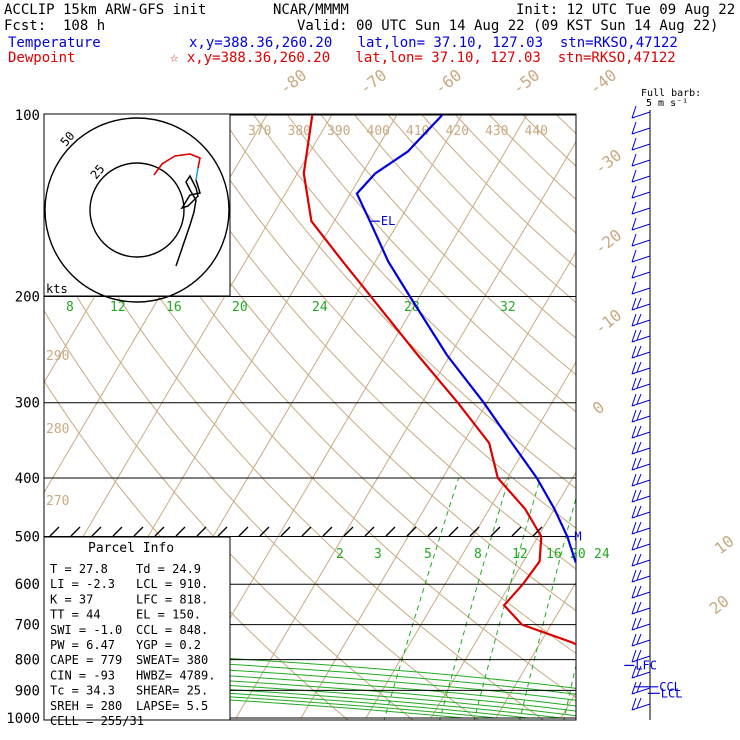 This screenshot has width=740, height=740. Describe the element at coordinates (535, 650) in the screenshot. I see `isotherm-line` at that location.